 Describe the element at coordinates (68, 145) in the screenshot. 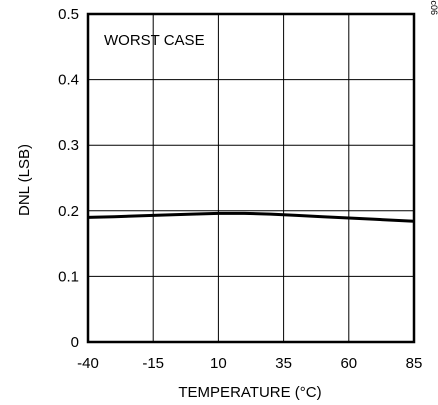

I see `y-tick-label: 0.3` at that location.